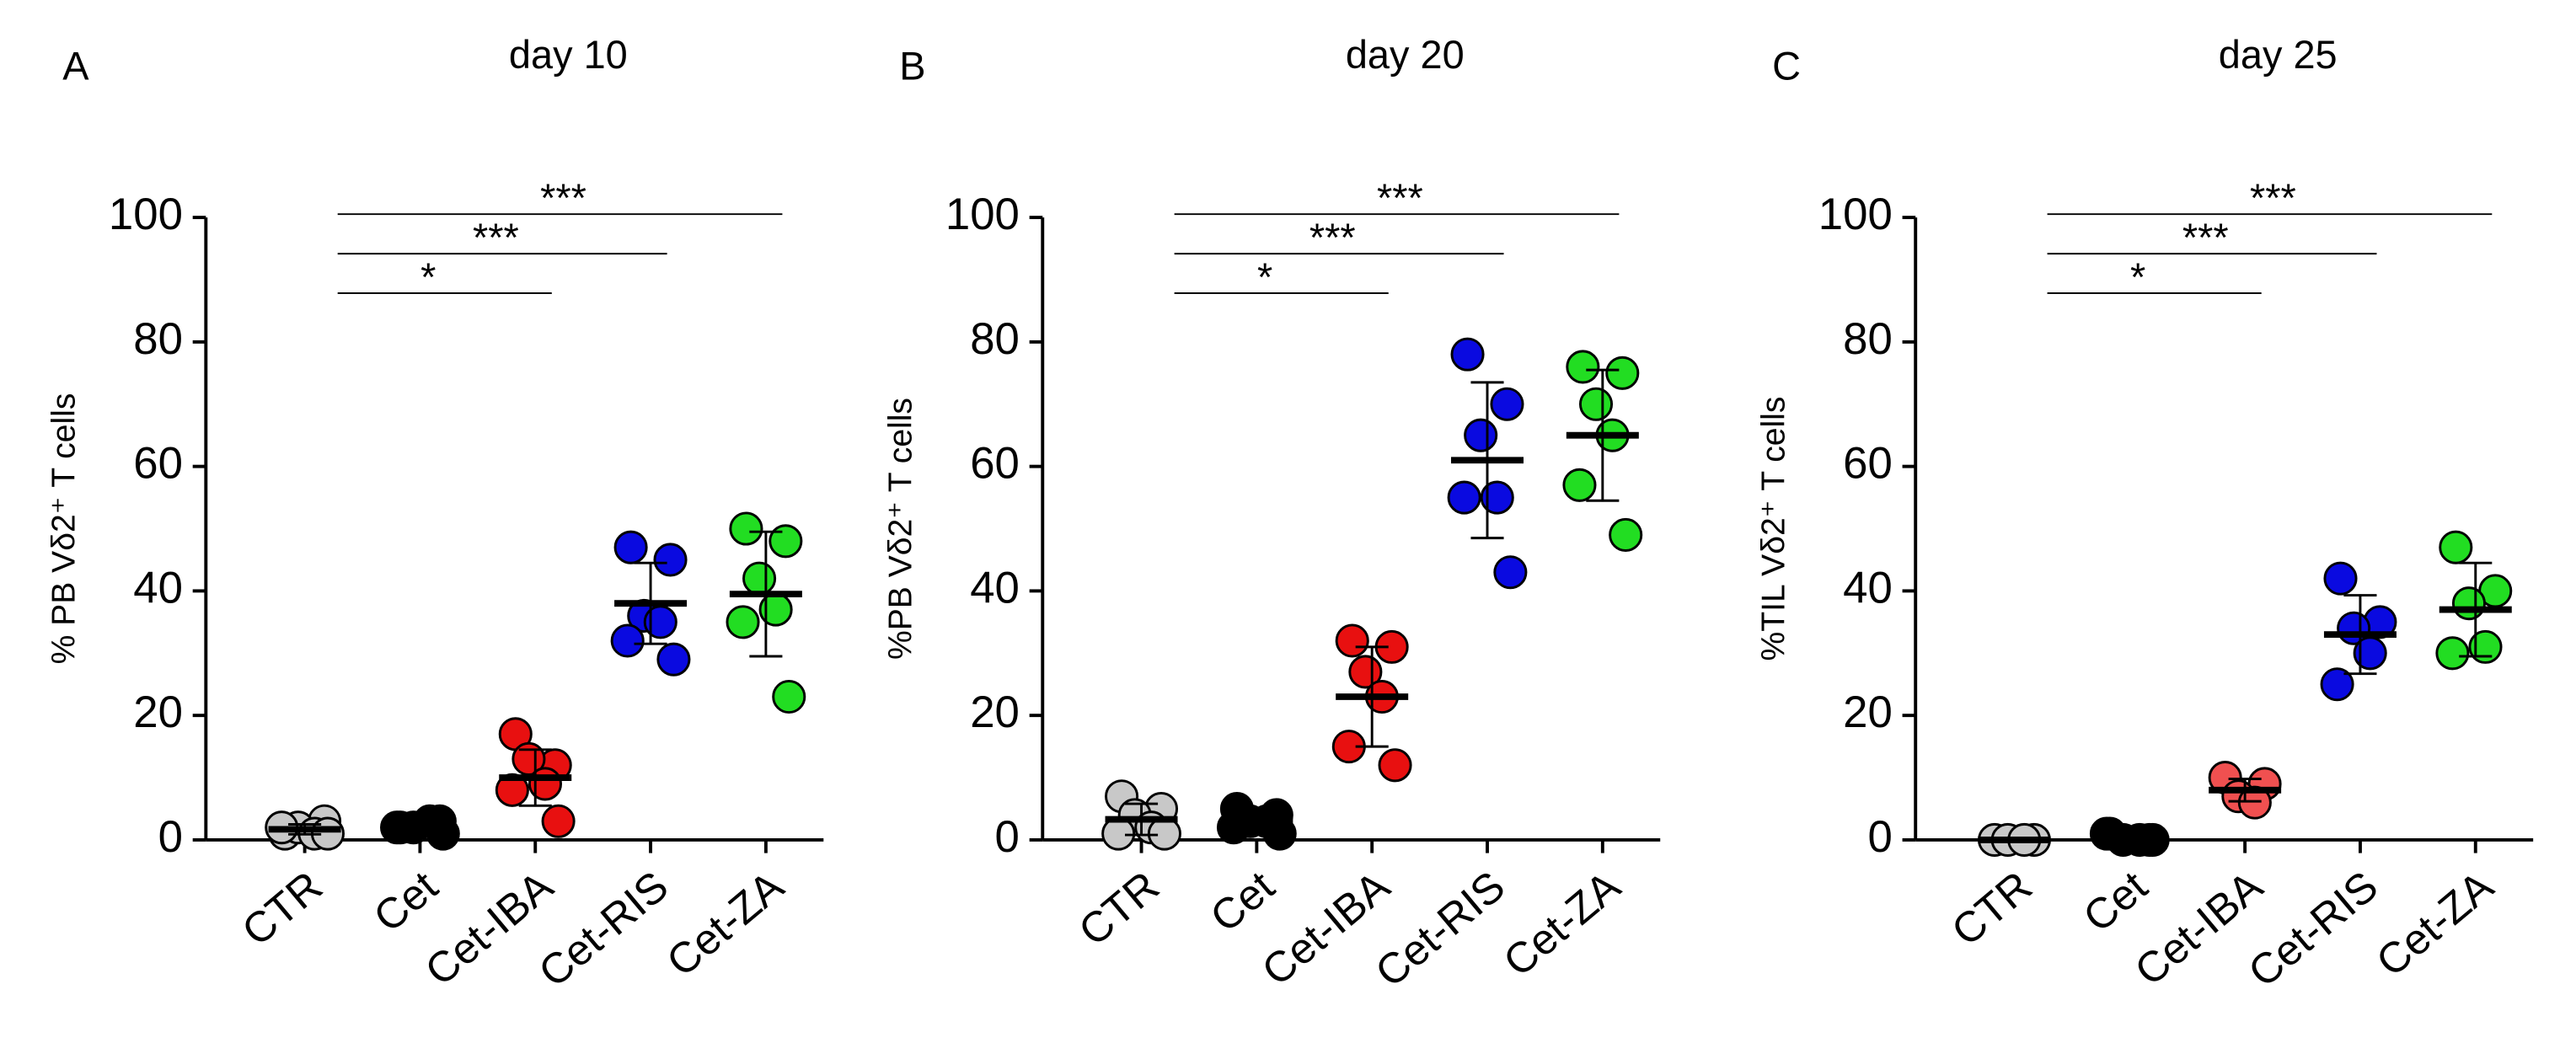 The image size is (2576, 1059). Describe the element at coordinates (568, 55) in the screenshot. I see `panel-title: day 10` at that location.